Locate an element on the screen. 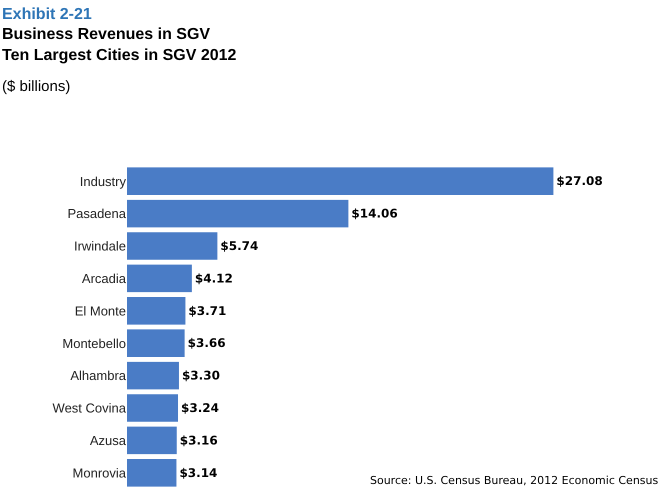  y-tick-label: Monrovia is located at coordinates (99, 472).